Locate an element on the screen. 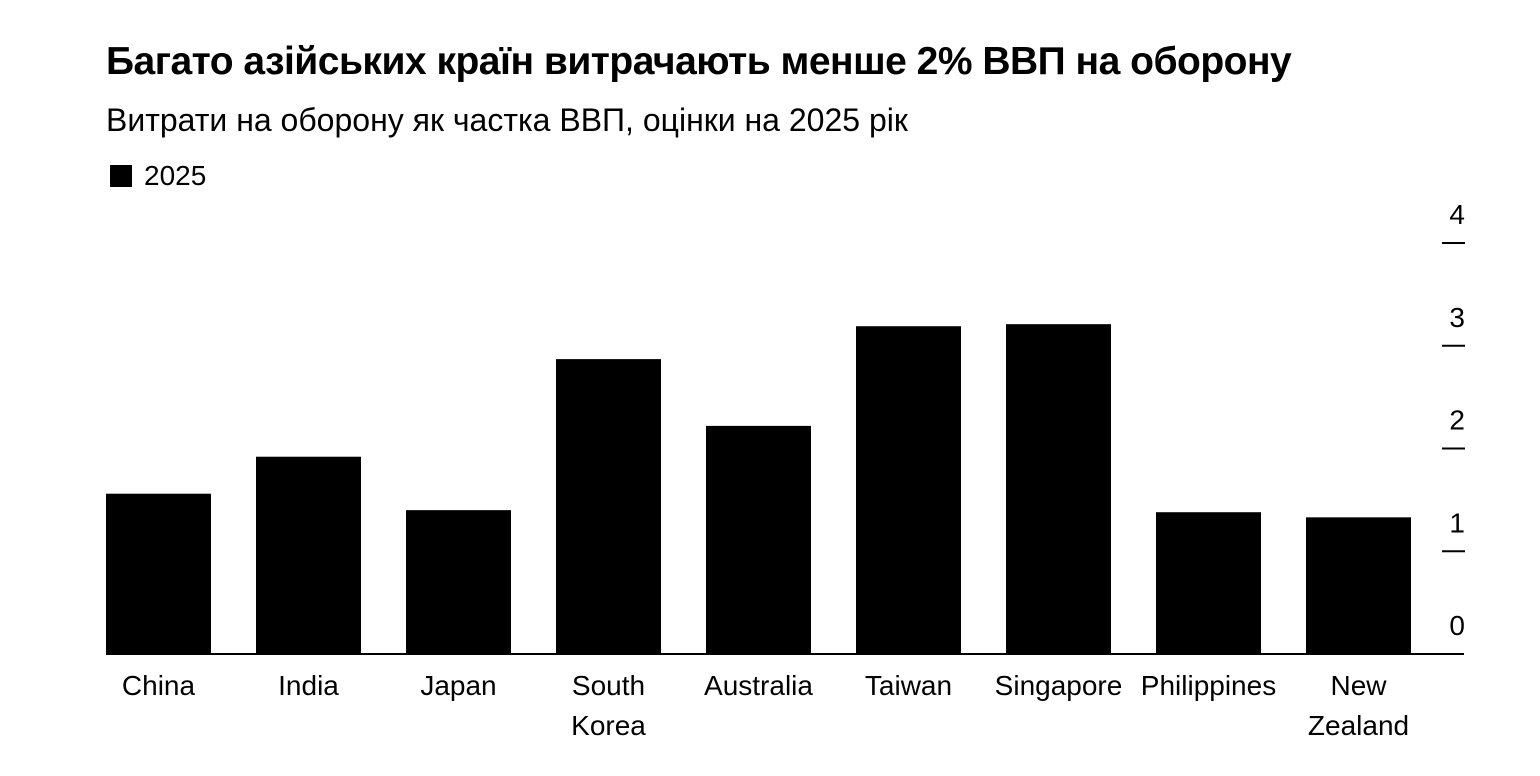 This screenshot has height=776, width=1540. x-tick-label-7: Philippines is located at coordinates (1208, 685).